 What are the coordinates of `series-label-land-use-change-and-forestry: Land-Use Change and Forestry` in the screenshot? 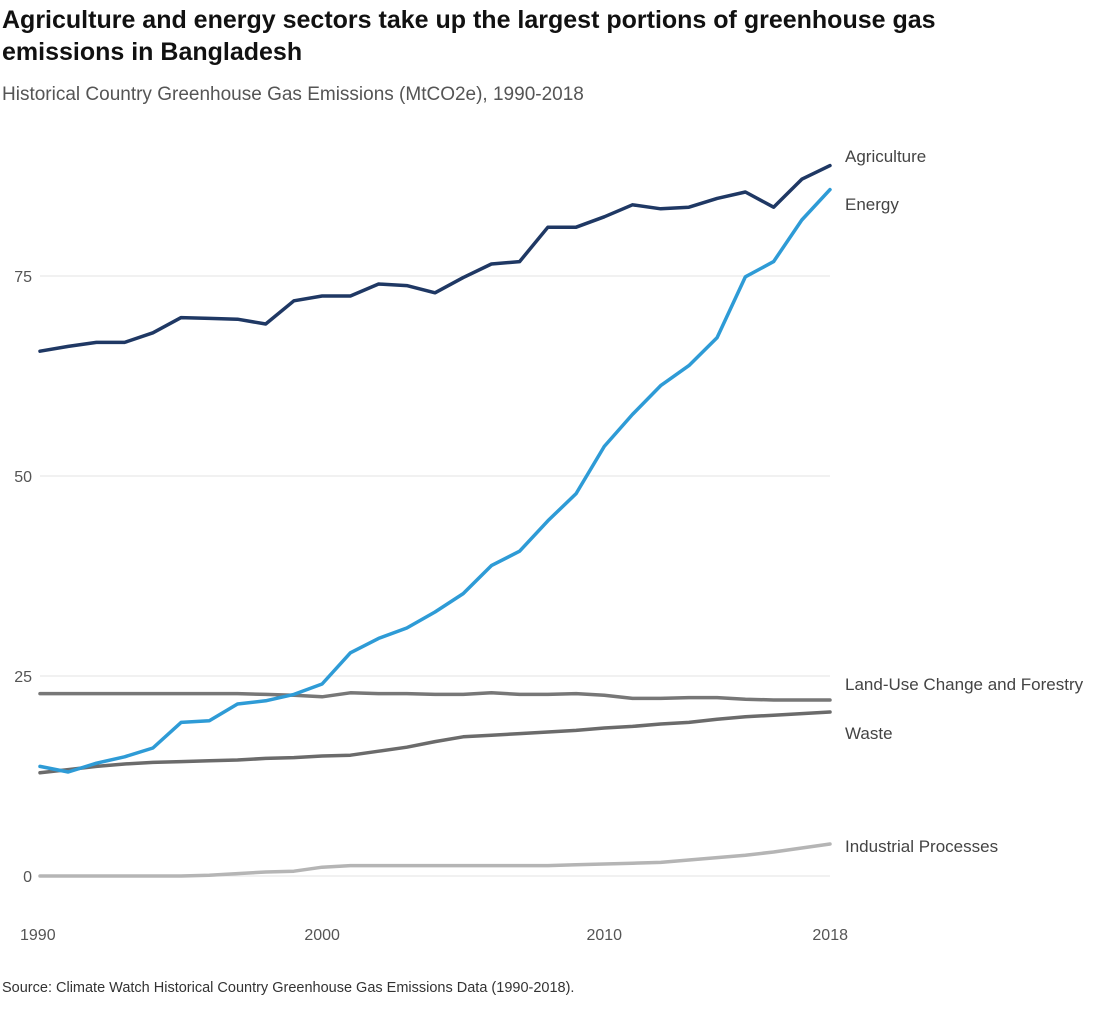 It's located at (964, 684).